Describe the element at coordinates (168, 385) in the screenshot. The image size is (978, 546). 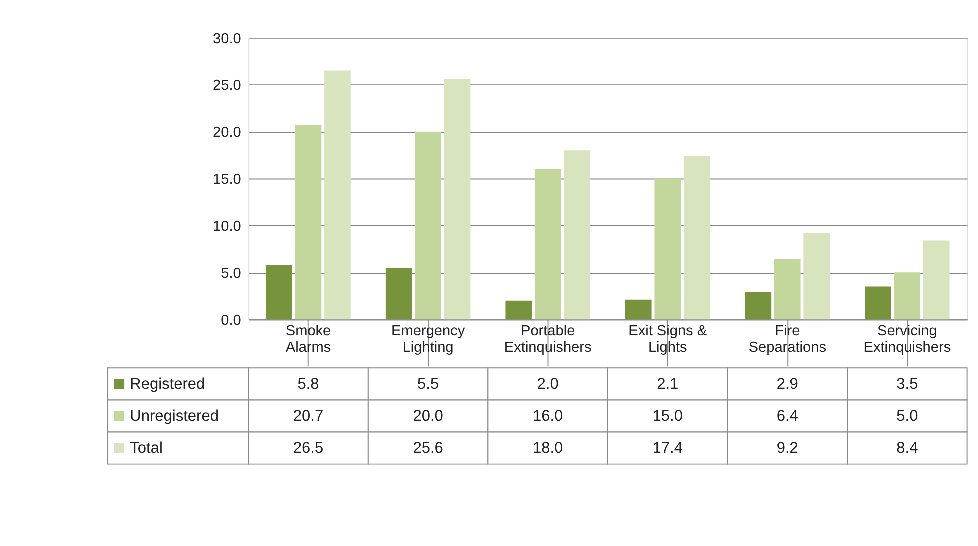
I see `legend-label: Registered` at that location.